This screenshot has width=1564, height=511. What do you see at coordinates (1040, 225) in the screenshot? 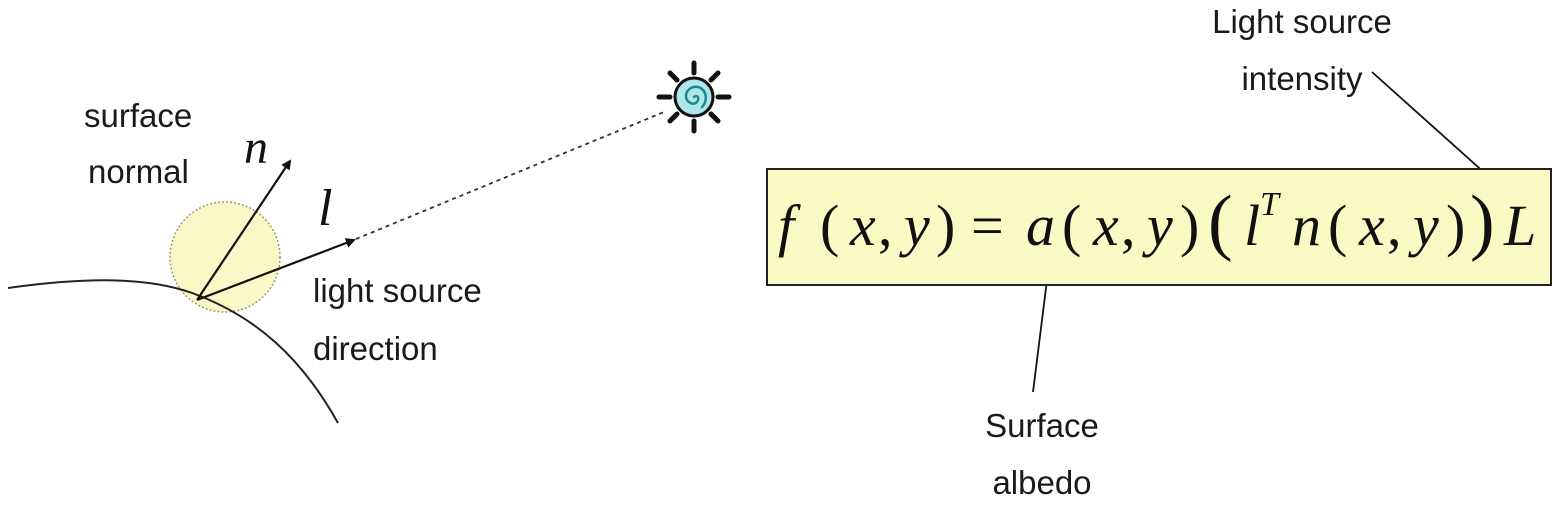
I see `formula-a: a` at bounding box center [1040, 225].